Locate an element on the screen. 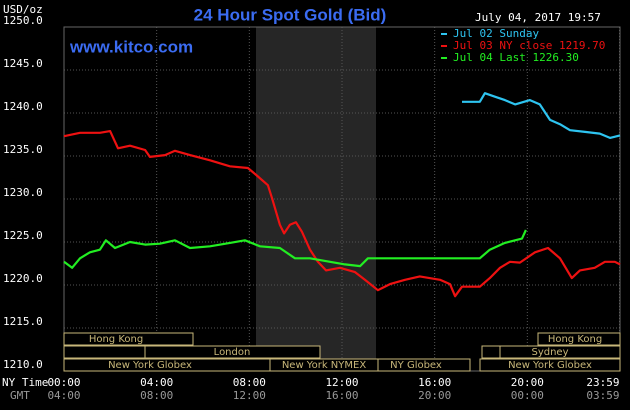 The width and height of the screenshot is (630, 410). y-tick-label: 1230.0 is located at coordinates (23, 192).